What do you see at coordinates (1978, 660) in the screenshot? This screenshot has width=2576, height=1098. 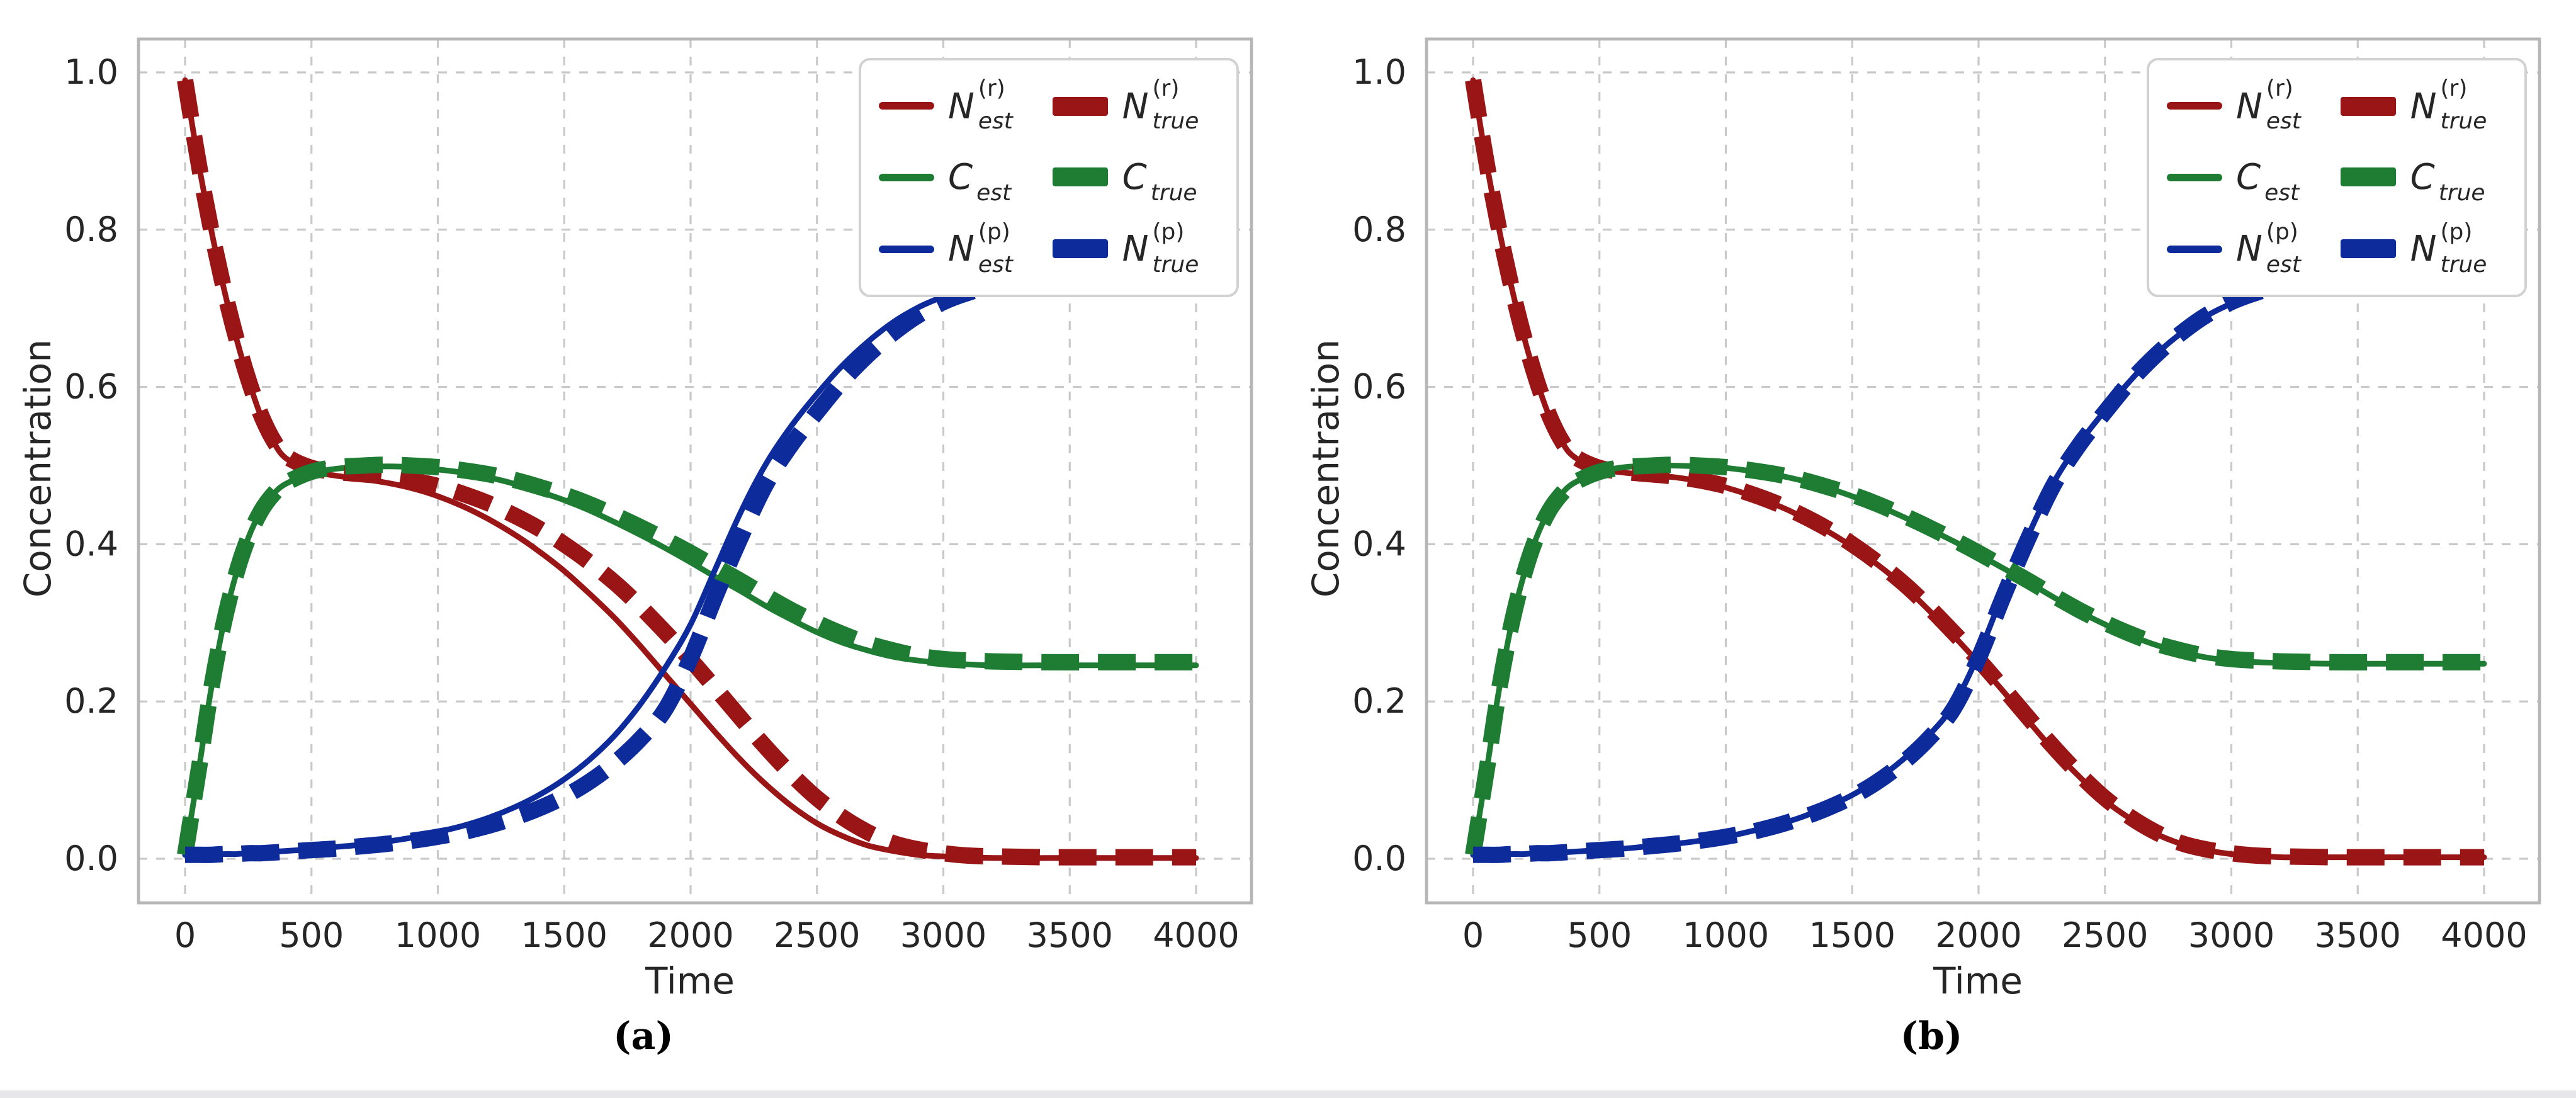 I see `series-estimate-green-line` at bounding box center [1978, 660].